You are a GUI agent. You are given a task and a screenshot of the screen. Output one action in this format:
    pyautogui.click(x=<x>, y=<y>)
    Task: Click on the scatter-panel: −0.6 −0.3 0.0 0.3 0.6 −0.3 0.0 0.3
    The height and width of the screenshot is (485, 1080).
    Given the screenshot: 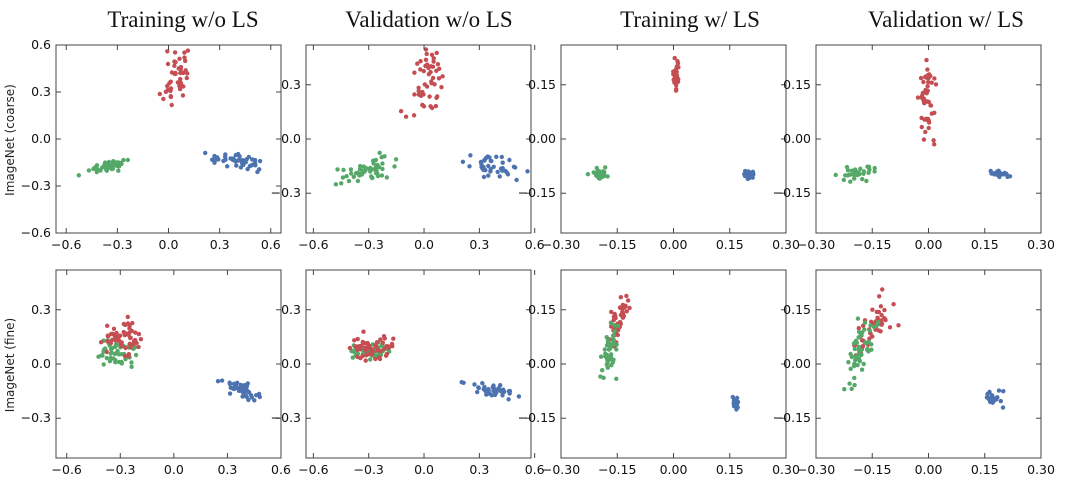 What is the action you would take?
    pyautogui.click(x=408, y=148)
    